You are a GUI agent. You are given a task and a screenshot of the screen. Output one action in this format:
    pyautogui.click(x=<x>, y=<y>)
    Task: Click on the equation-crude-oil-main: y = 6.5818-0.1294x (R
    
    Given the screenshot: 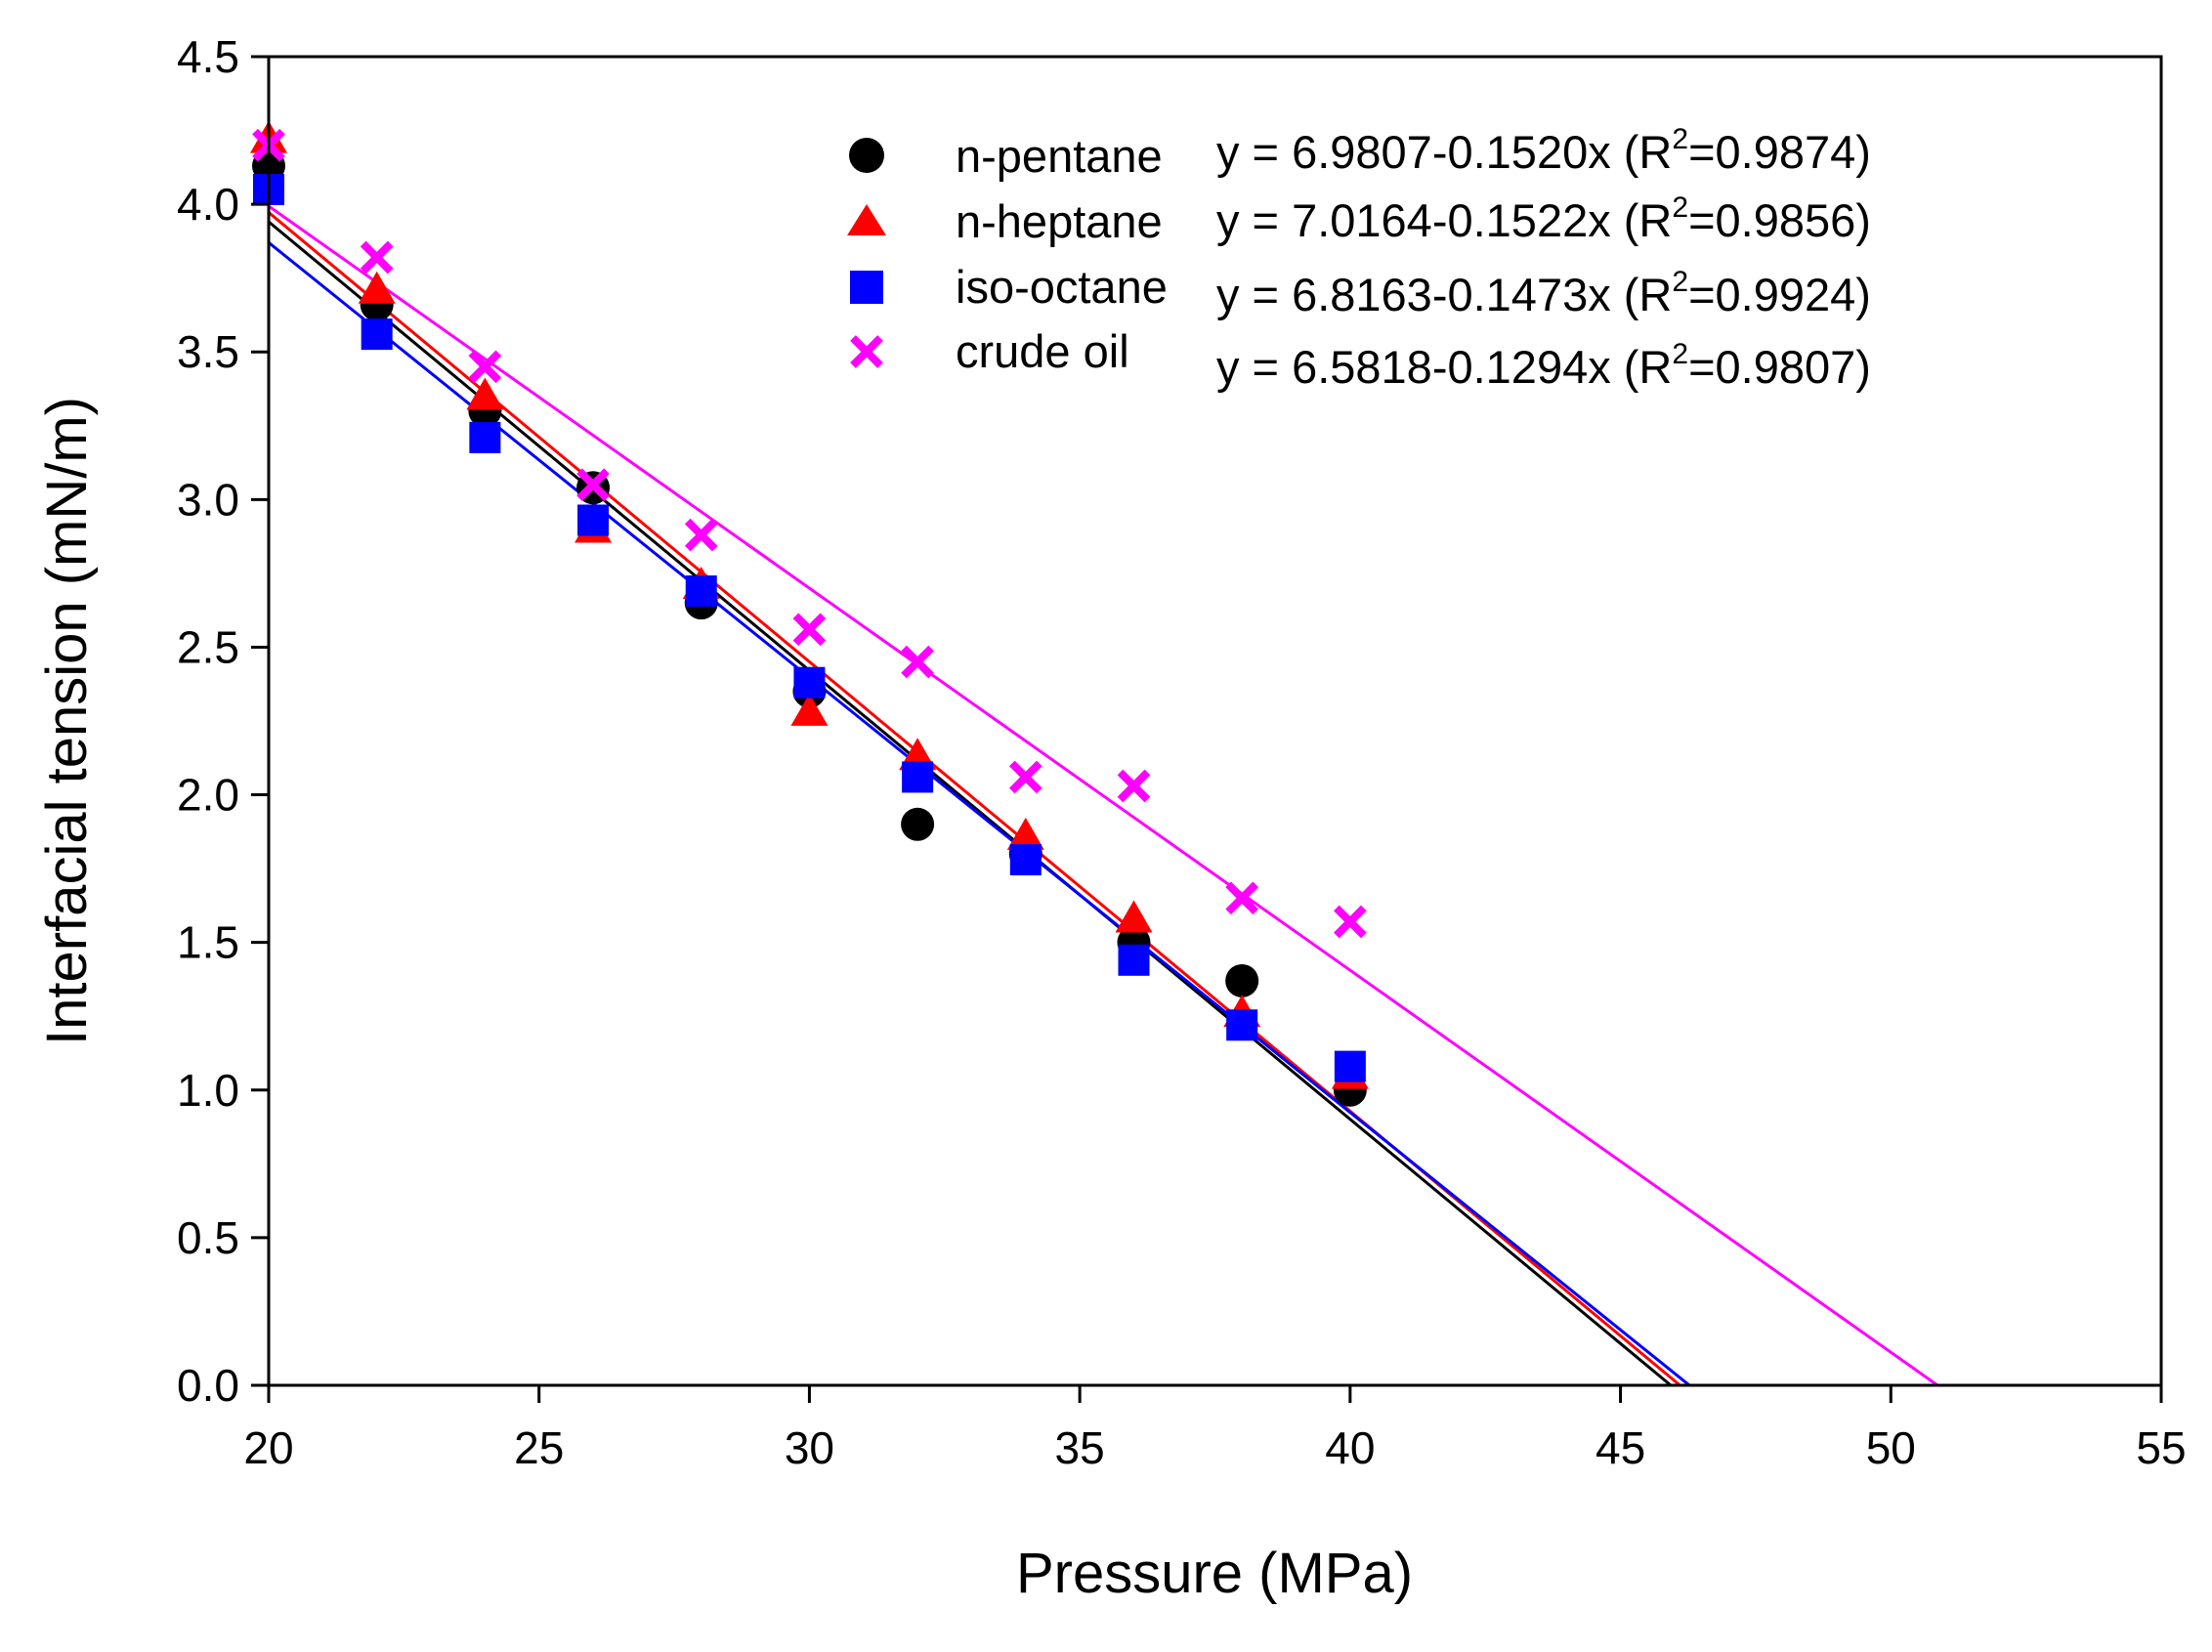 What is the action you would take?
    pyautogui.click(x=1444, y=367)
    